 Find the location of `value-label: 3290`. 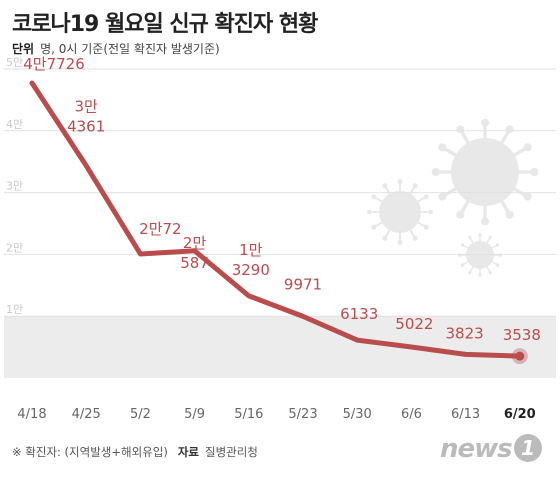

value-label: 3290 is located at coordinates (251, 270).